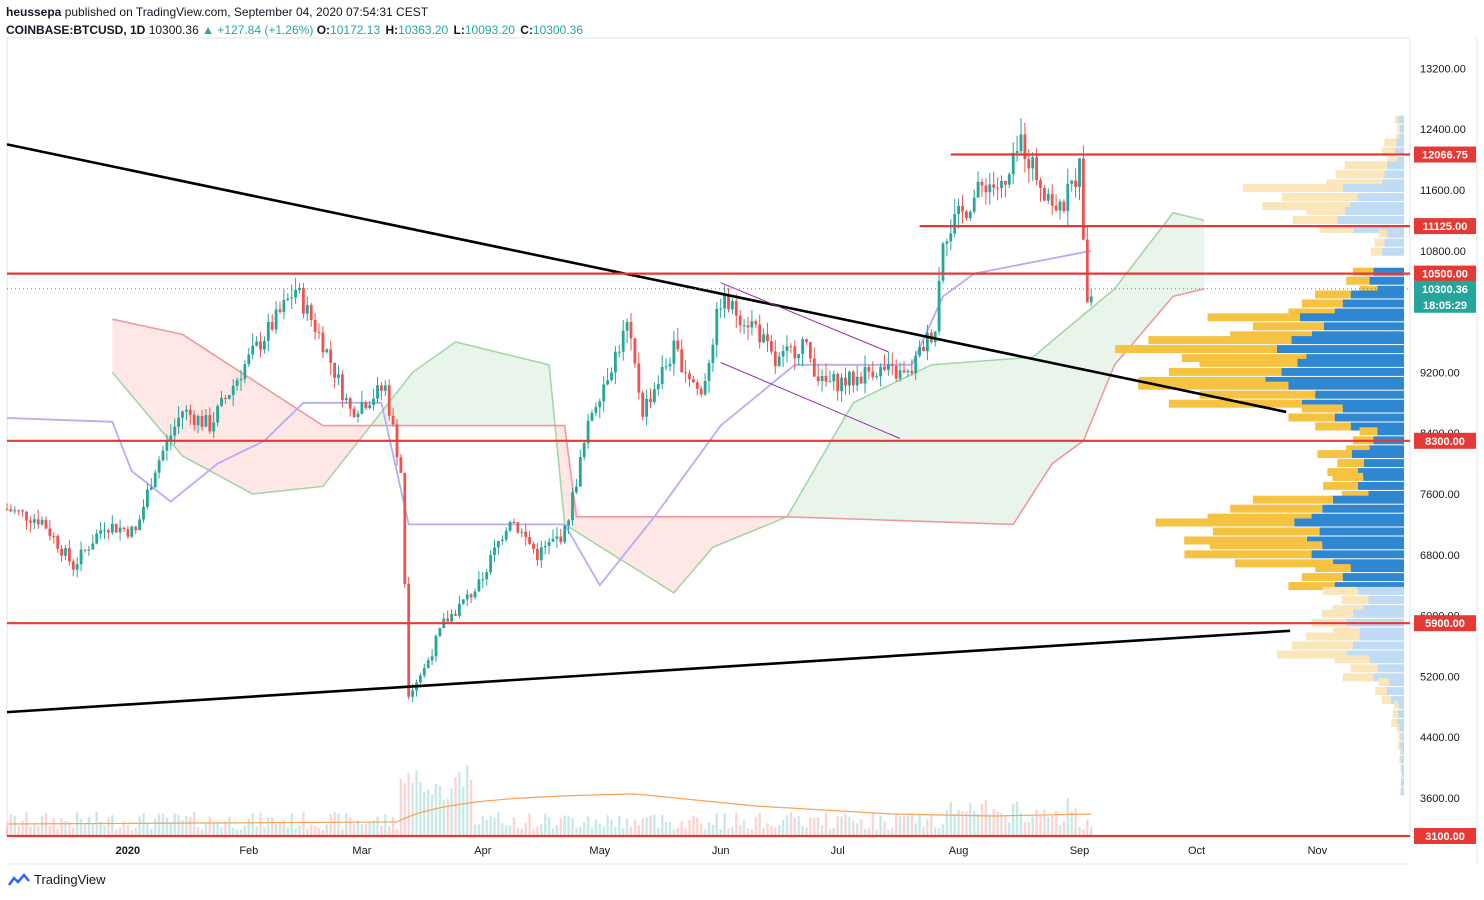 The image size is (1484, 900). What do you see at coordinates (70, 879) in the screenshot?
I see `brand-label: TradingView` at bounding box center [70, 879].